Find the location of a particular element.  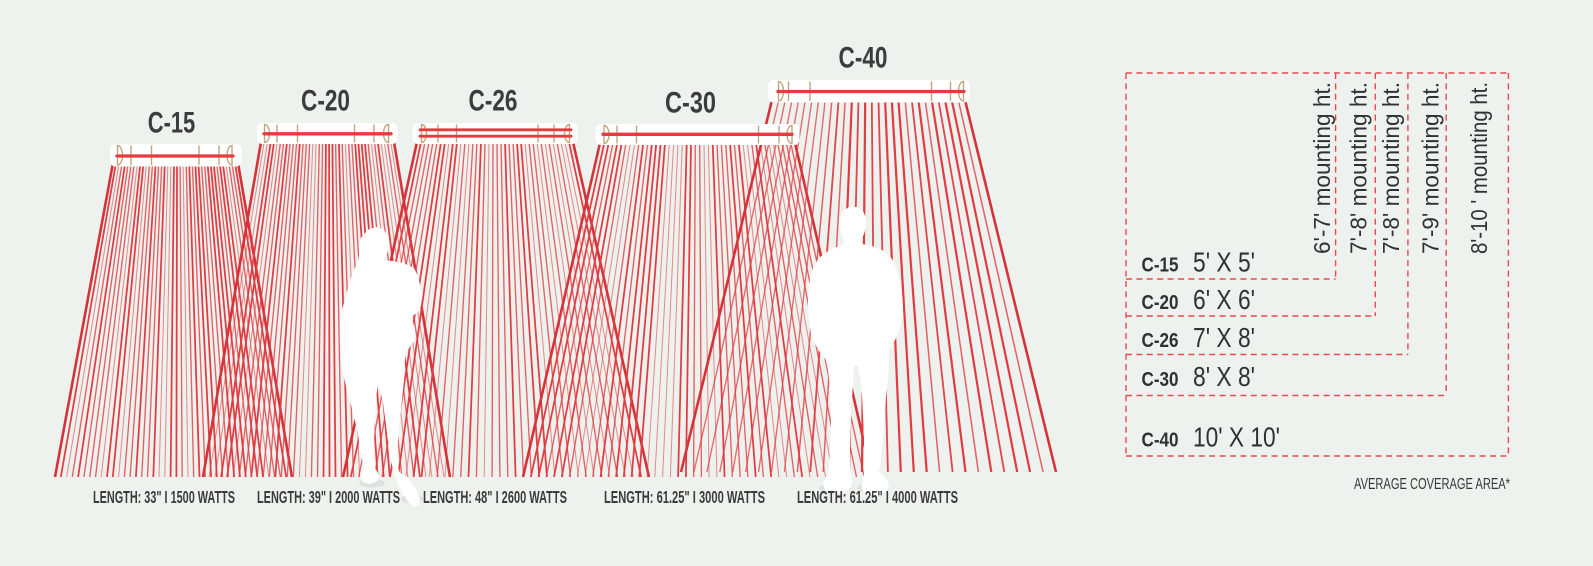

svg-text: 7' X 8' is located at coordinates (1224, 337).